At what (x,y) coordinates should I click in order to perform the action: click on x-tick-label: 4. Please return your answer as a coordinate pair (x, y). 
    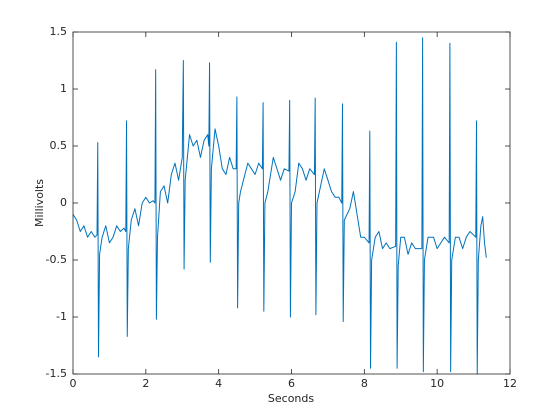
    Looking at the image, I should click on (218, 383).